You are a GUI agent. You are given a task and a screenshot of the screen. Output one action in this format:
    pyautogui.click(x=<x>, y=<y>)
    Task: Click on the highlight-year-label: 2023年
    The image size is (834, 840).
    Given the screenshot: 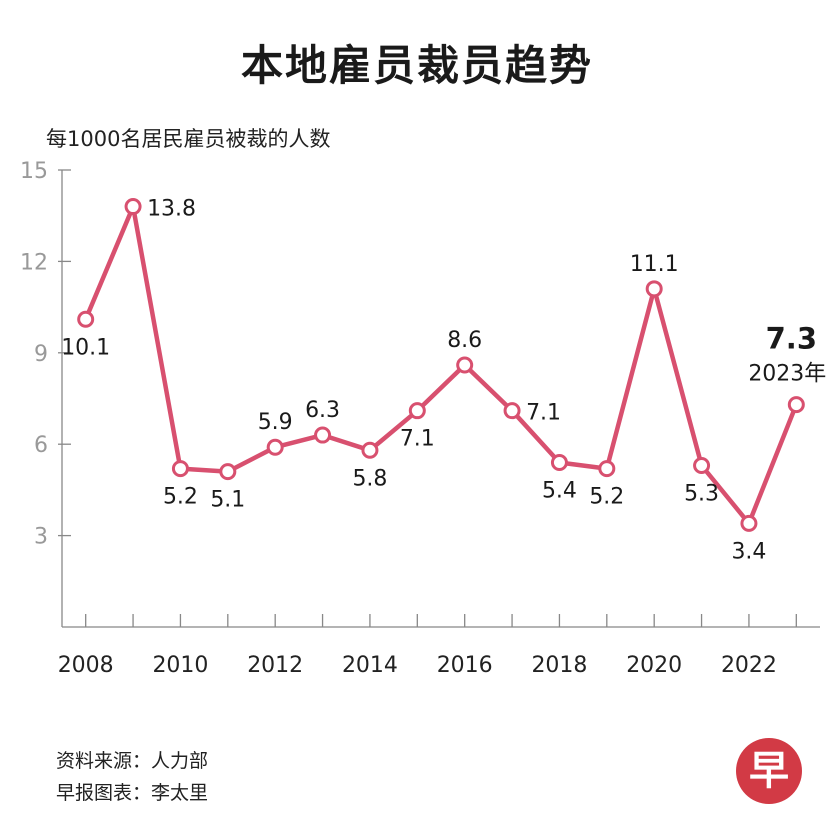 What is the action you would take?
    pyautogui.click(x=787, y=374)
    